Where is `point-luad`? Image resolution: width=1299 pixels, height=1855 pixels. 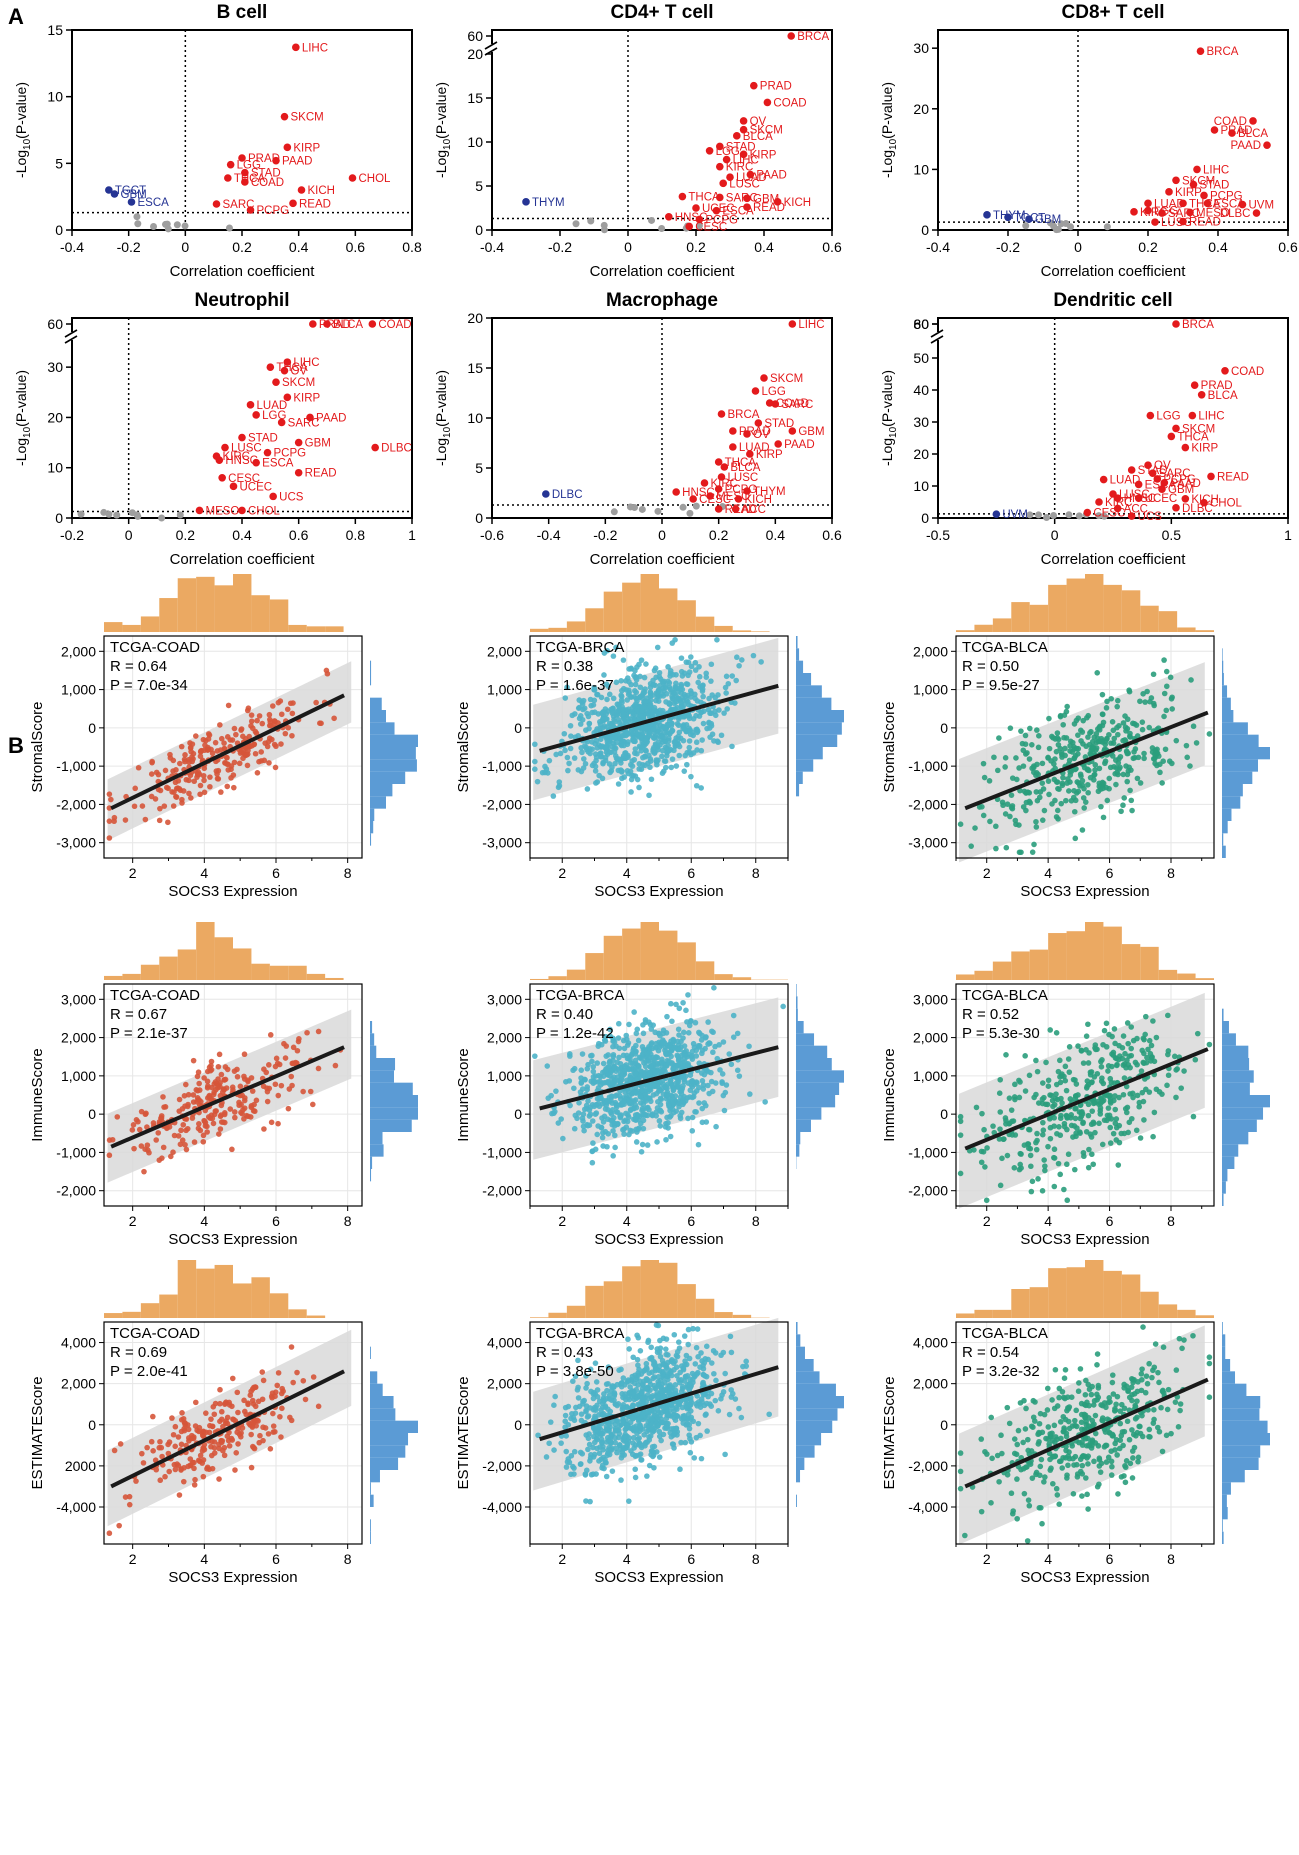 point-luad is located at coordinates (251, 405).